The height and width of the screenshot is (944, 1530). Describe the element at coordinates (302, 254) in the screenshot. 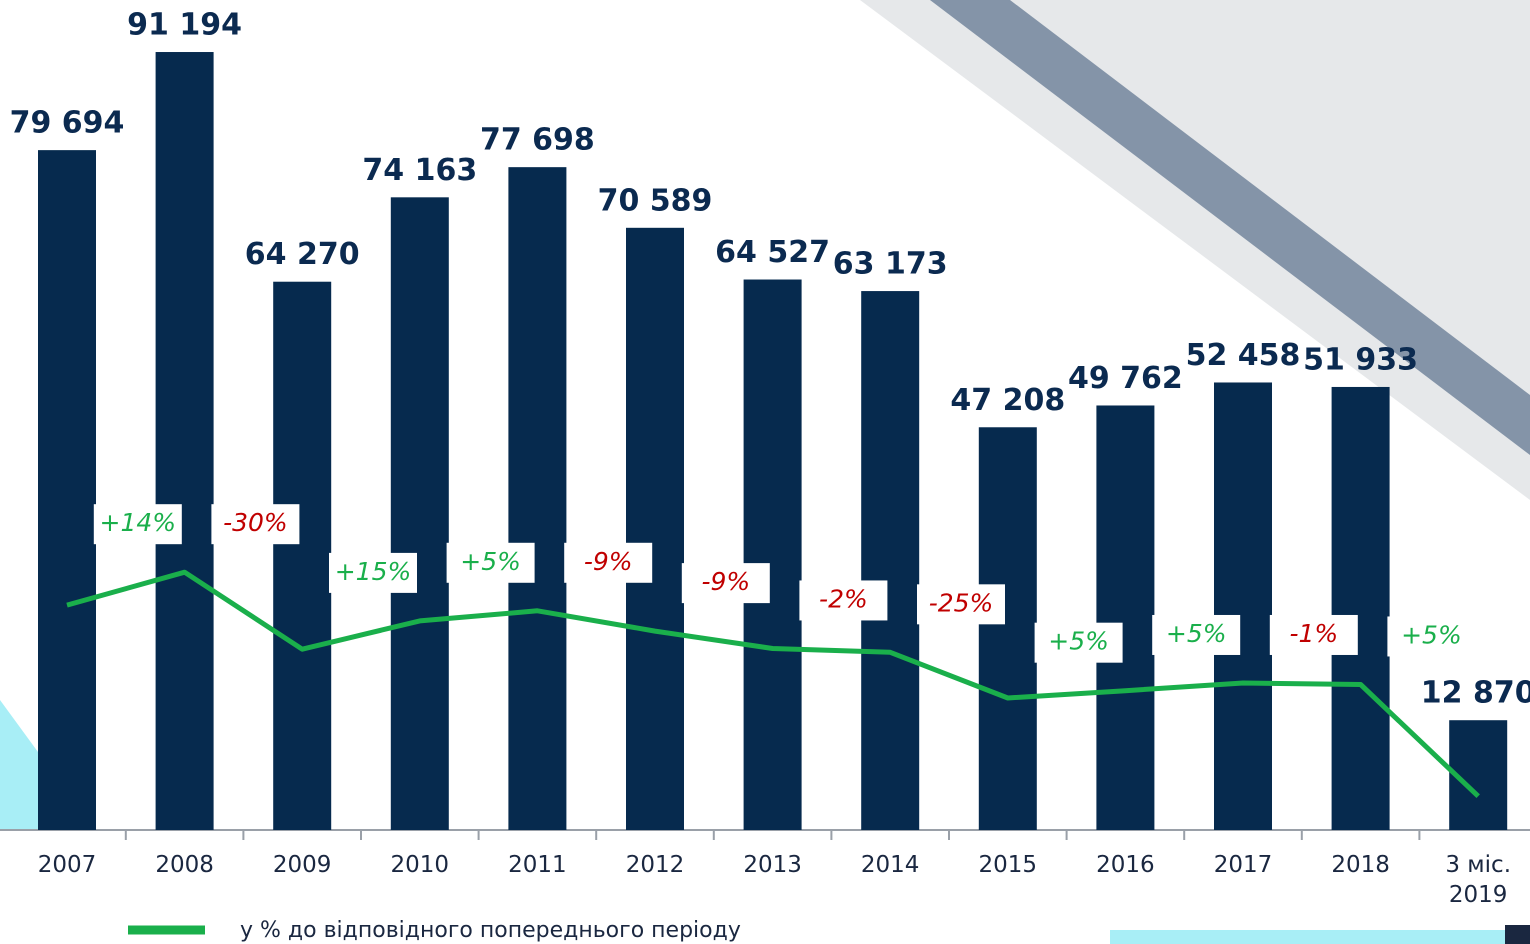

I see `bar-value-label: 64 270` at that location.